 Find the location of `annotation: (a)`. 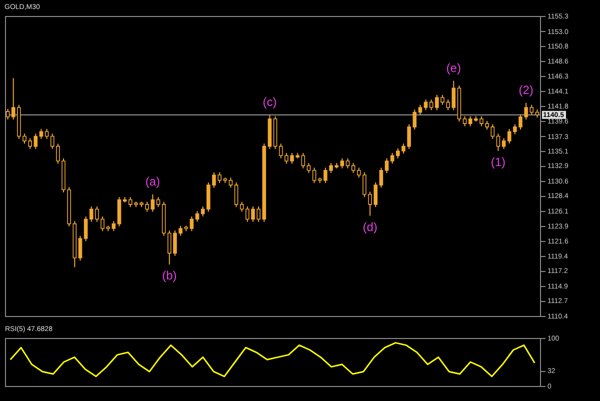

annotation: (a) is located at coordinates (152, 181).